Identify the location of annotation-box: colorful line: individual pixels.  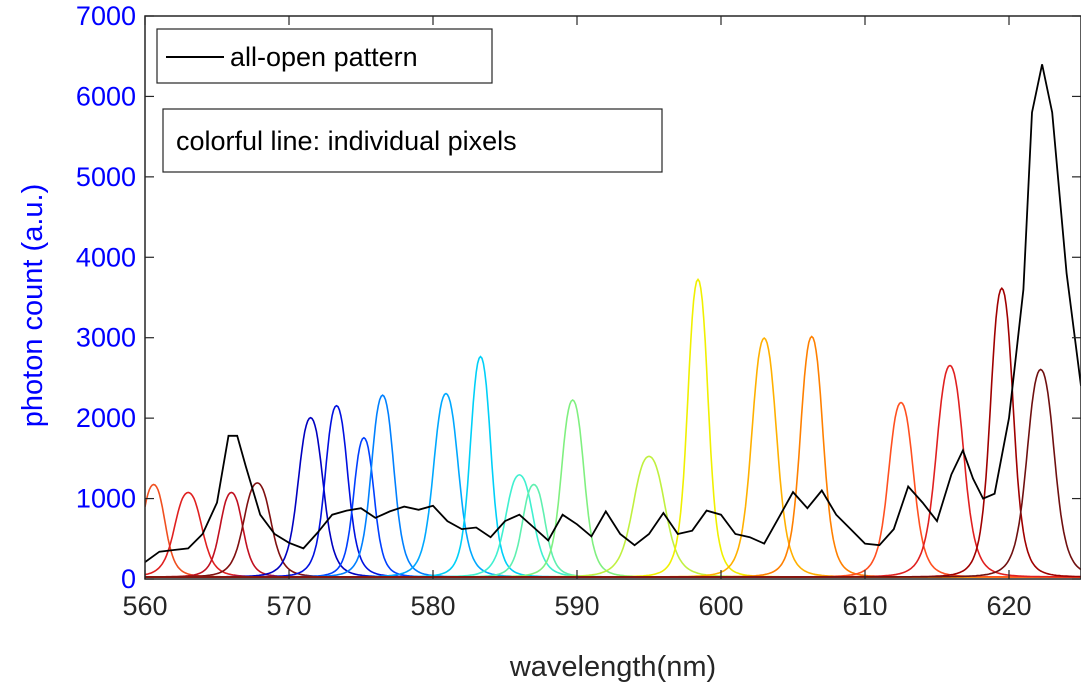
(412, 140).